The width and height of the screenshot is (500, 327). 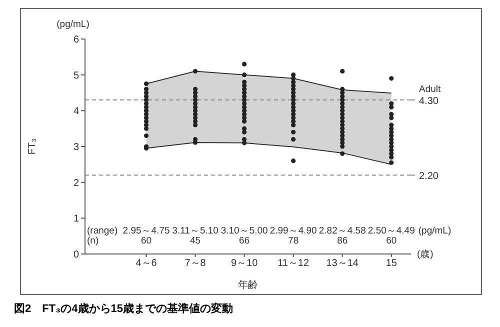 What do you see at coordinates (195, 264) in the screenshot?
I see `x-tick-label: 7～8` at bounding box center [195, 264].